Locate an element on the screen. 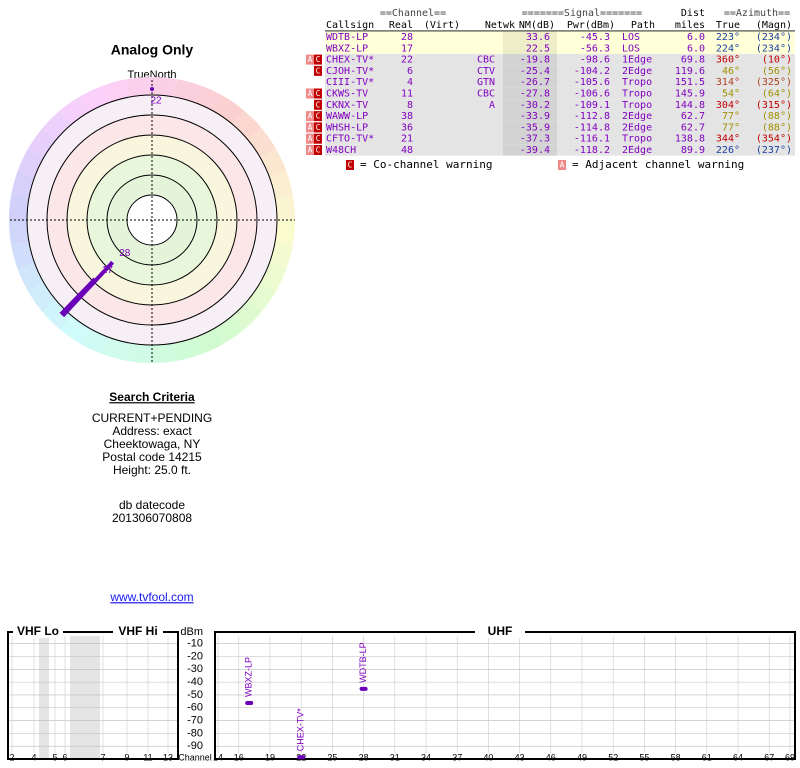 This screenshot has height=768, width=800. x-tick-label: 64 is located at coordinates (738, 757).